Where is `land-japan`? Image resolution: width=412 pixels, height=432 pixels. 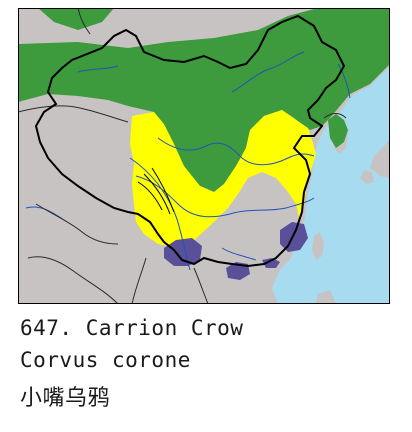 land-japan is located at coordinates (380, 158).